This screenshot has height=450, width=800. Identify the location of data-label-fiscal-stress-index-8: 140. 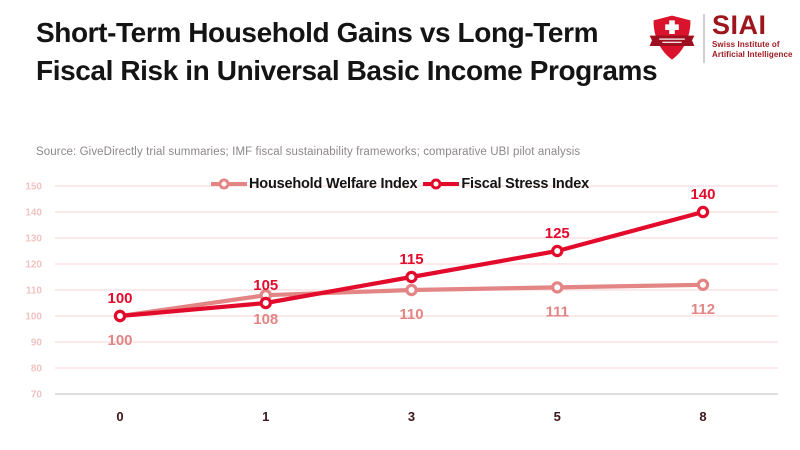
(702, 194).